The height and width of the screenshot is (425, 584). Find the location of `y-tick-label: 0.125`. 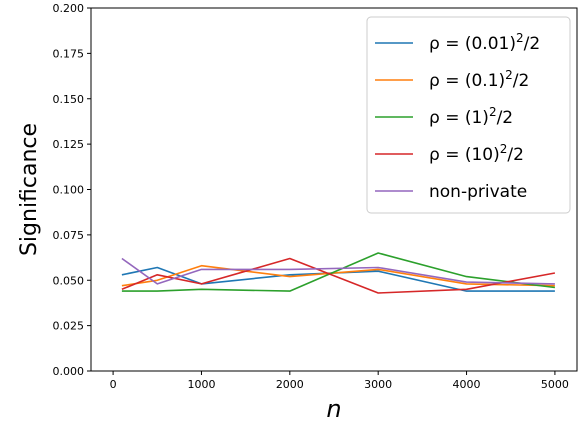

y-tick-label: 0.125 is located at coordinates (69, 144).